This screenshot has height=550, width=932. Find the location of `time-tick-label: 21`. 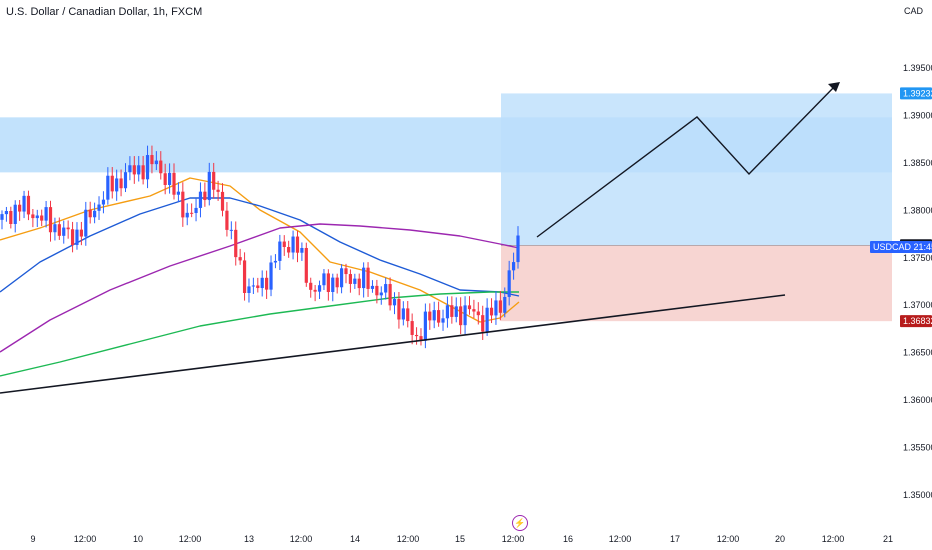

time-tick-label: 21 is located at coordinates (888, 539).